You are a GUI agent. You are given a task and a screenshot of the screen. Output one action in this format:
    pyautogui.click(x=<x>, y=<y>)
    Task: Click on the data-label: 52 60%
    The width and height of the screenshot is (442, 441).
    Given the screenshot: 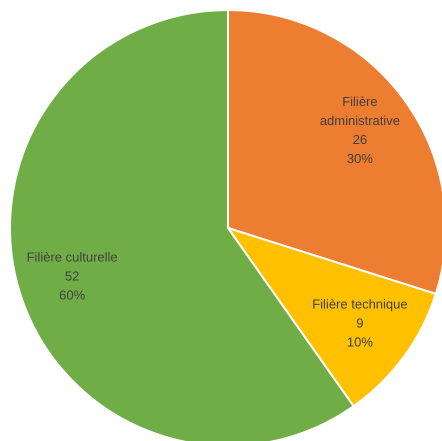 What is the action you would take?
    pyautogui.click(x=72, y=285)
    